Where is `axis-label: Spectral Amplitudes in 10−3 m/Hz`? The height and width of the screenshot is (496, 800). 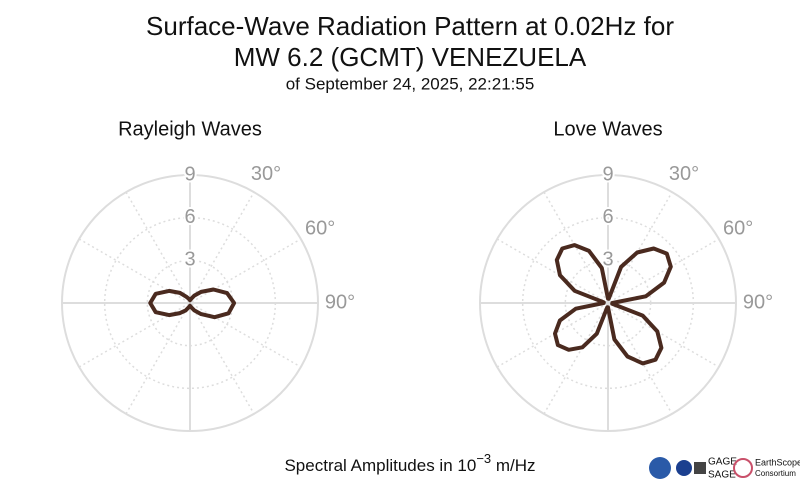 axis-label: Spectral Amplitudes in 10−3 m/Hz is located at coordinates (409, 463).